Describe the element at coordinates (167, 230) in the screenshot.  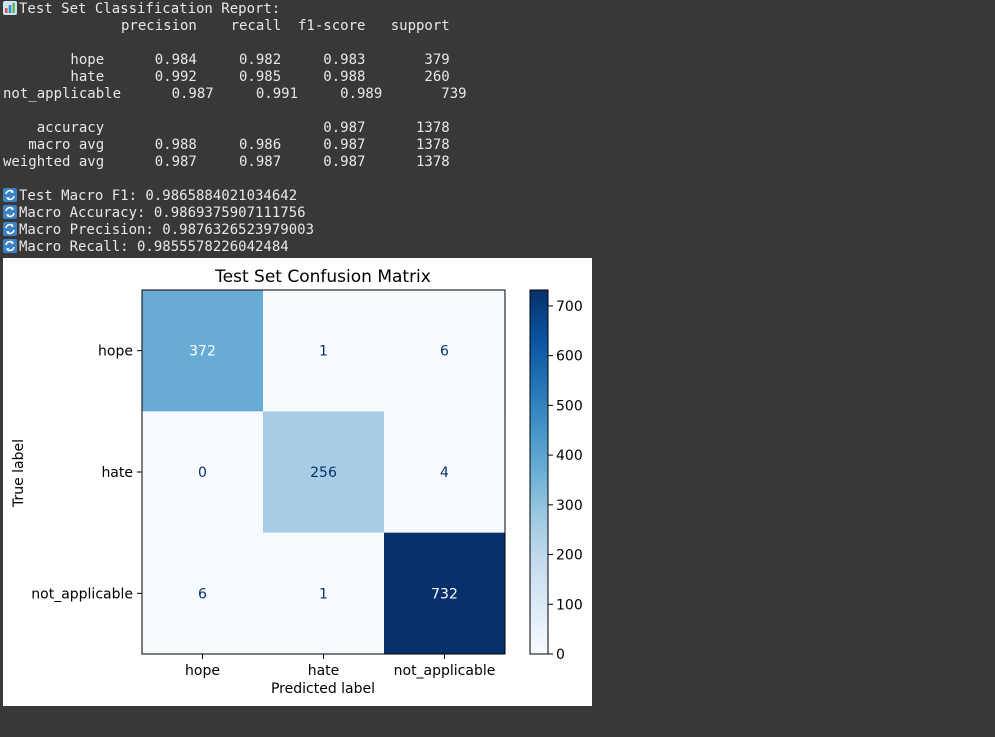
I see `macro-precision-text: Macro Precision: 0.9876326523979003` at that location.